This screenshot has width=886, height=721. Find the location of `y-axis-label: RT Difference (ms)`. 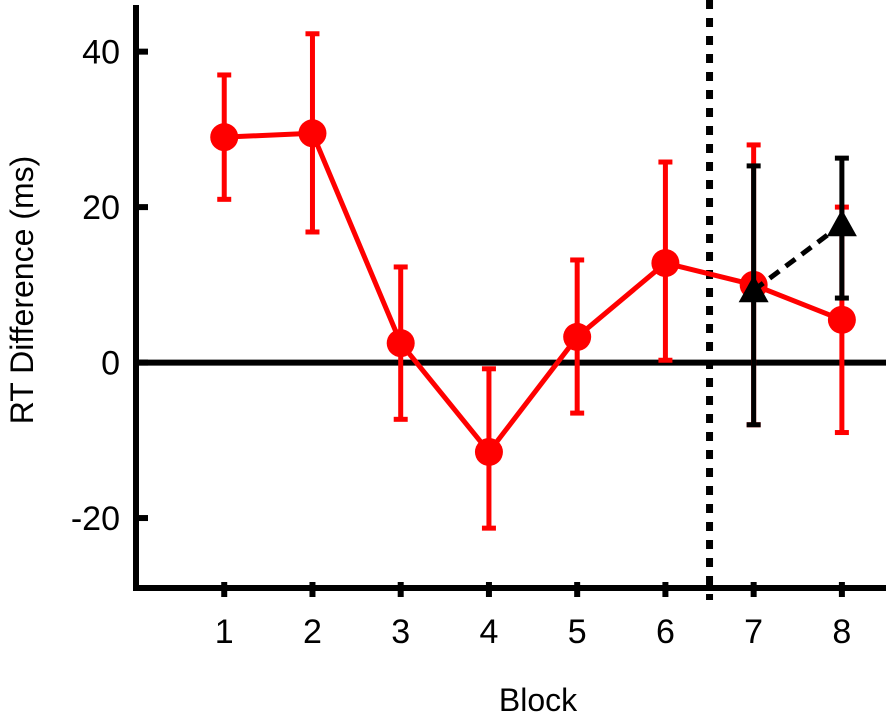

y-axis-label: RT Difference (ms) is located at coordinates (22, 290).